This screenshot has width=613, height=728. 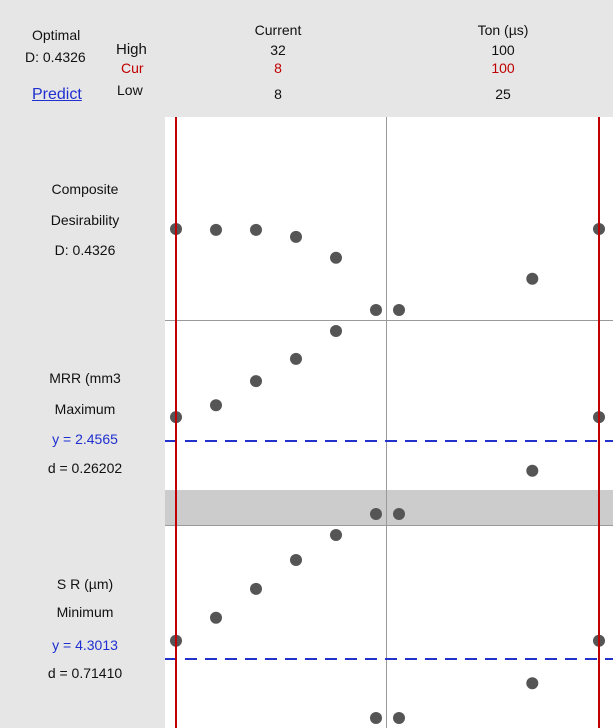 What do you see at coordinates (278, 50) in the screenshot?
I see `factor-high-current: 32` at bounding box center [278, 50].